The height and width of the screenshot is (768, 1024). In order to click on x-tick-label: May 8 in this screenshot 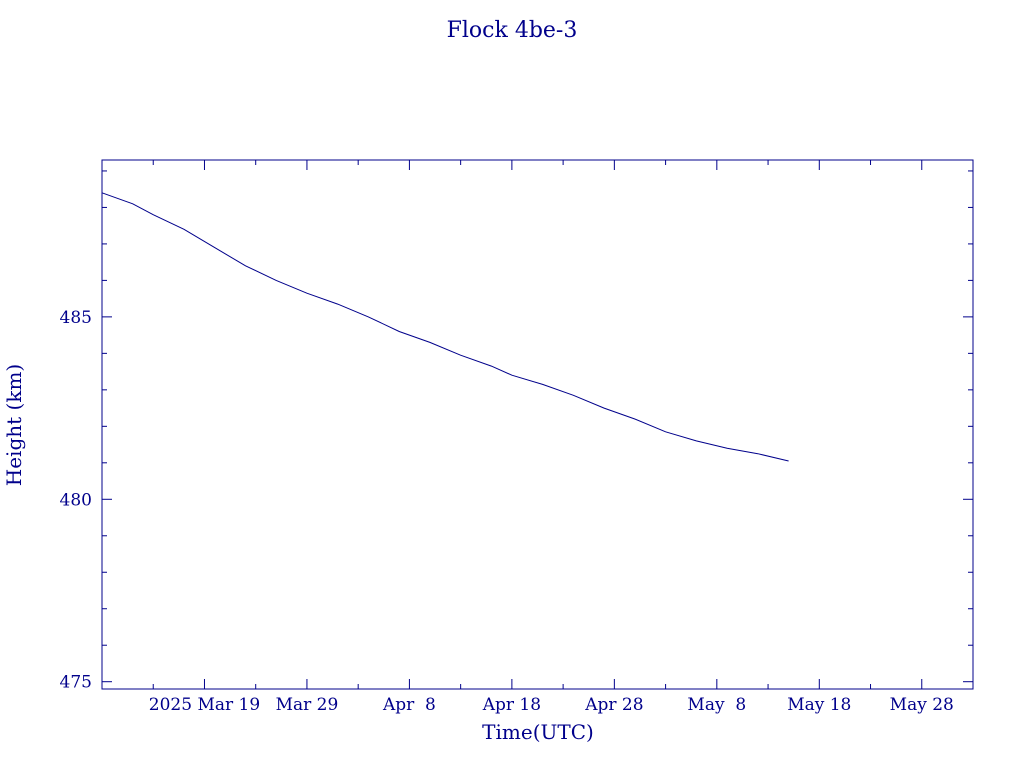, I will do `click(716, 705)`.